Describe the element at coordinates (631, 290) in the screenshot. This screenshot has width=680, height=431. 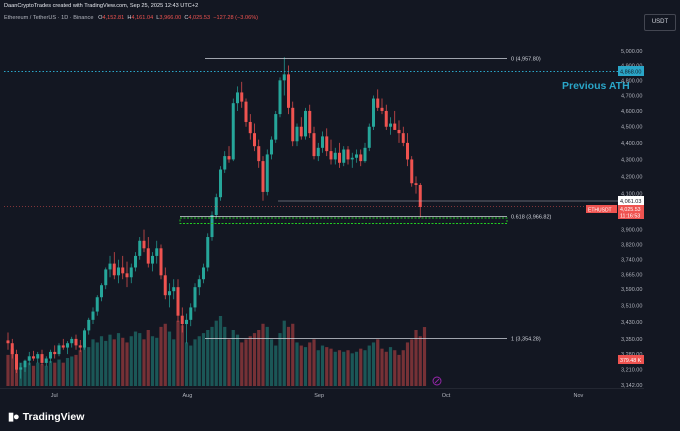
I see `price-tick-label: 3,590.00` at that location.